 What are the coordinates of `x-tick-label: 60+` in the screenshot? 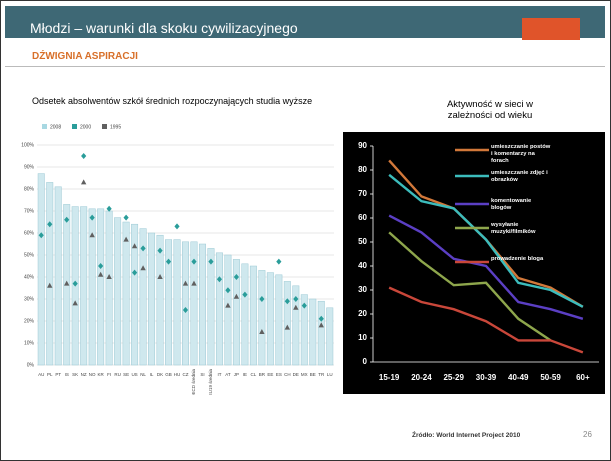 It's located at (583, 377).